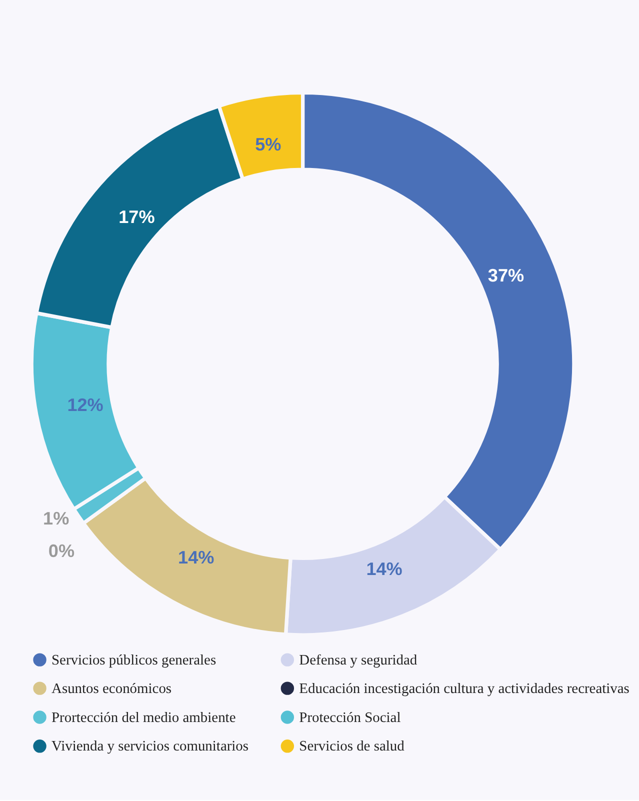 The image size is (639, 801). I want to click on legend-label: Educación incestigación cultura y actividades recreativas, so click(464, 688).